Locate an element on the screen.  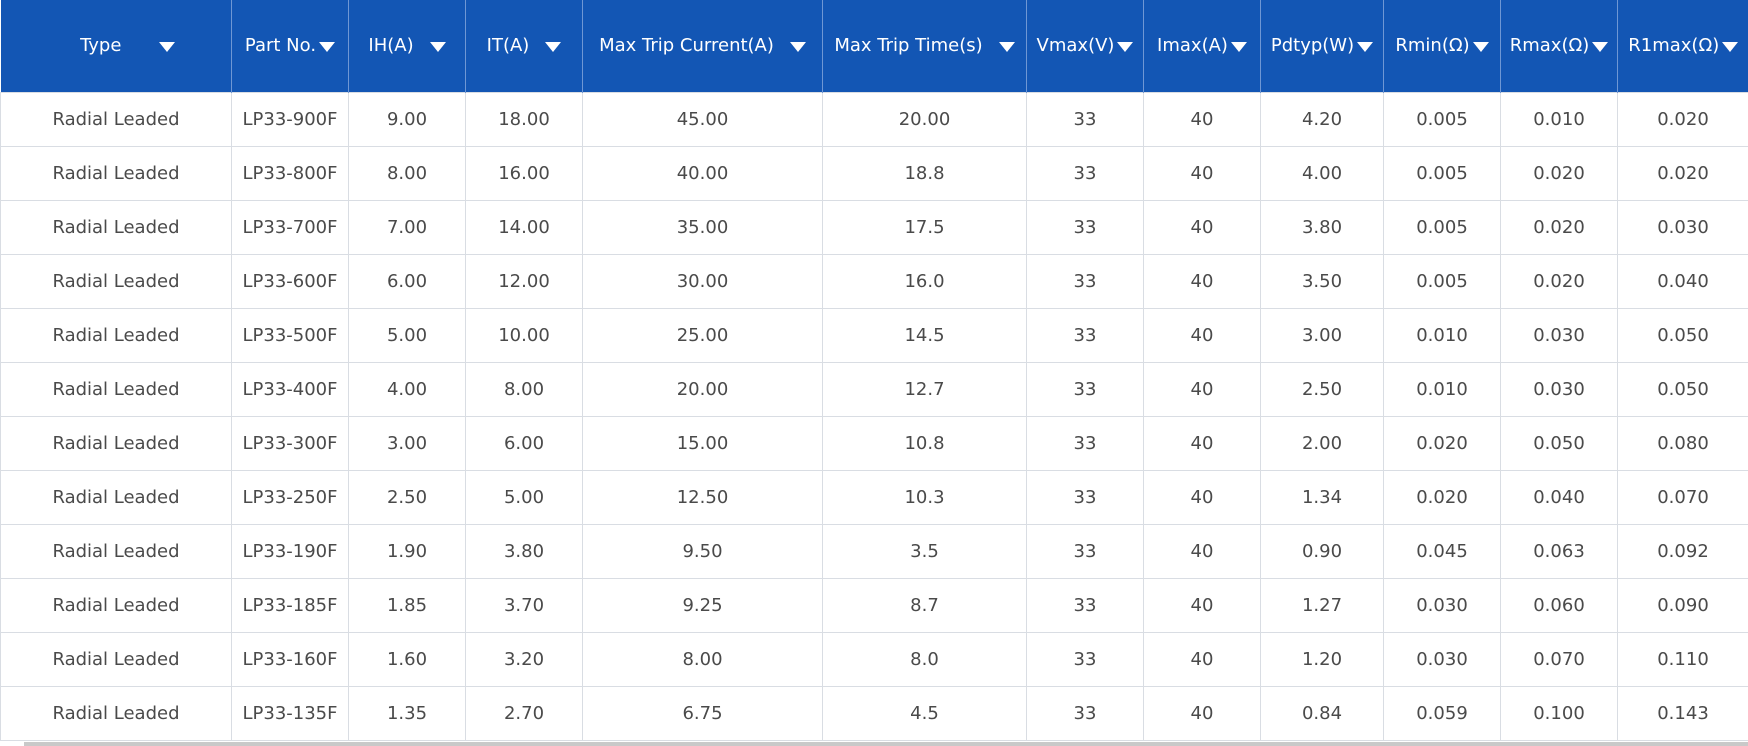
column-header-label: Pdtyp(W) is located at coordinates (1312, 46).